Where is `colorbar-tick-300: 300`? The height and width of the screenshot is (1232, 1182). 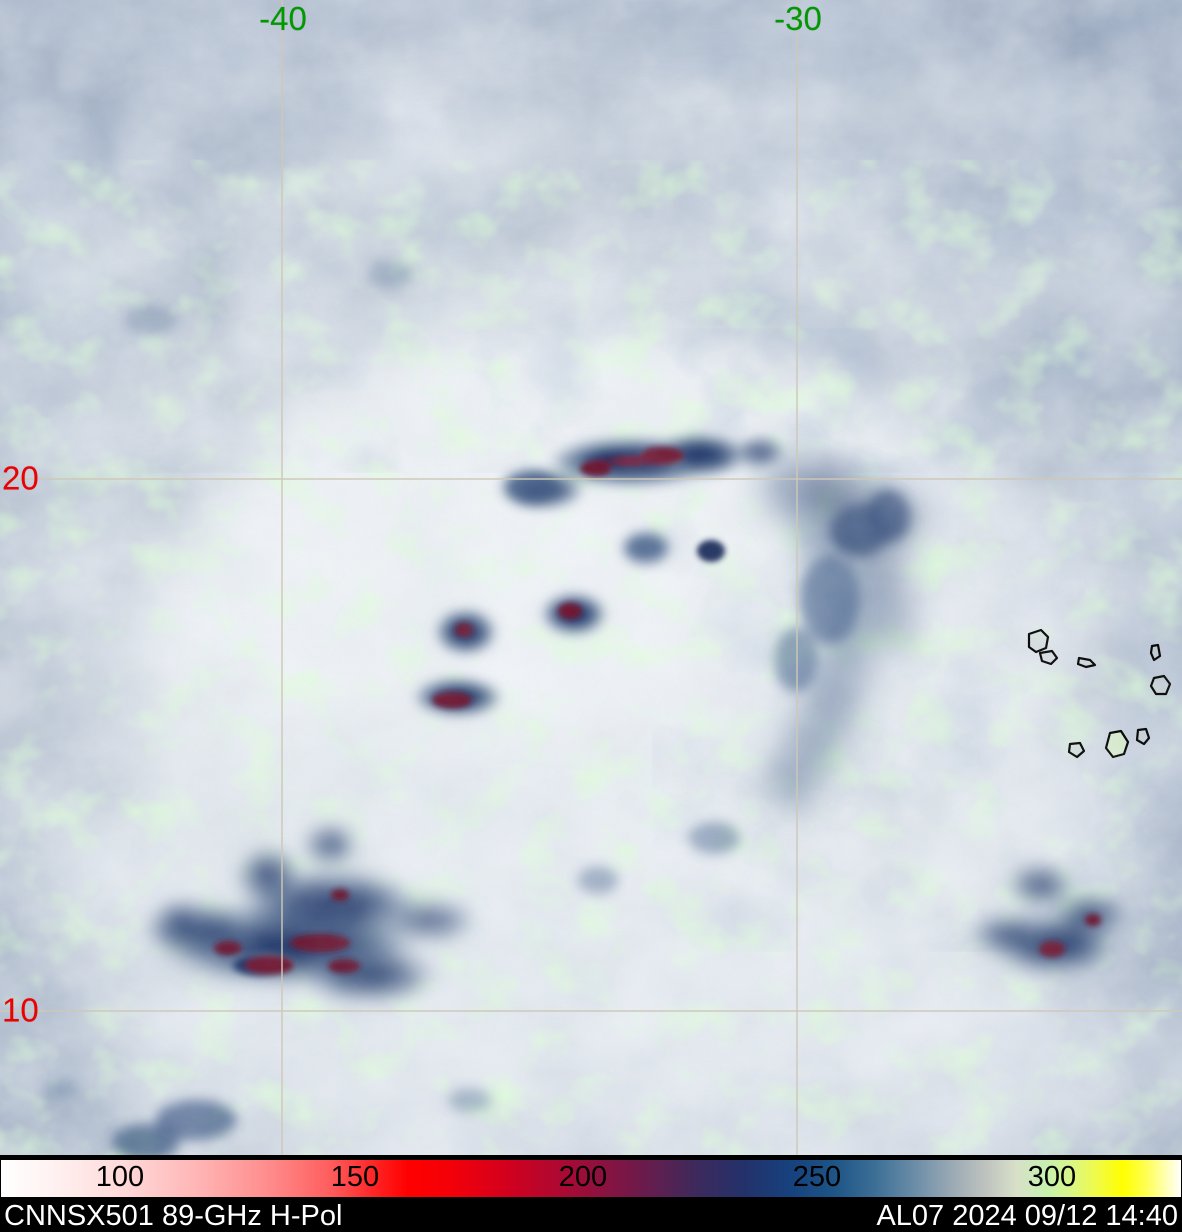
colorbar-tick-300: 300 is located at coordinates (1052, 1177).